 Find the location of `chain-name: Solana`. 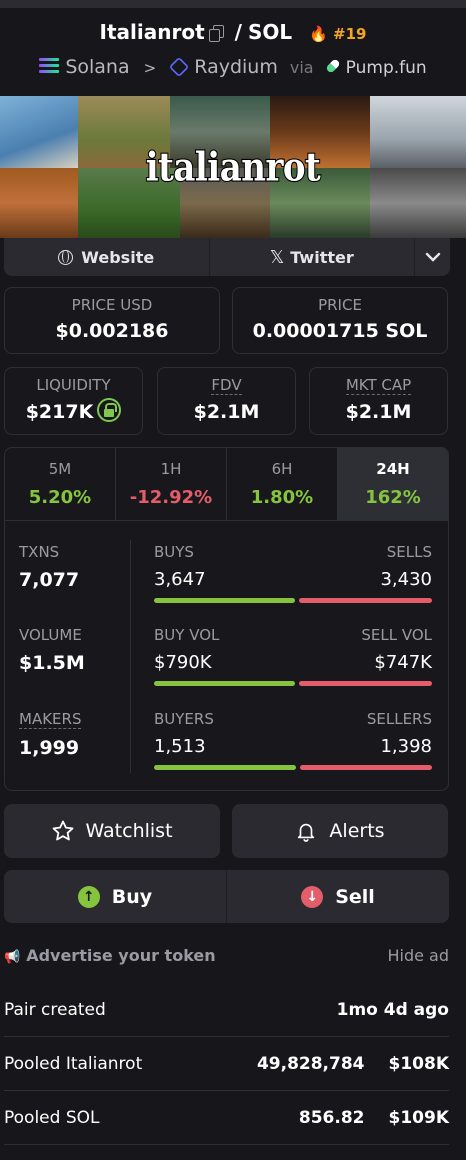

chain-name: Solana is located at coordinates (97, 67).